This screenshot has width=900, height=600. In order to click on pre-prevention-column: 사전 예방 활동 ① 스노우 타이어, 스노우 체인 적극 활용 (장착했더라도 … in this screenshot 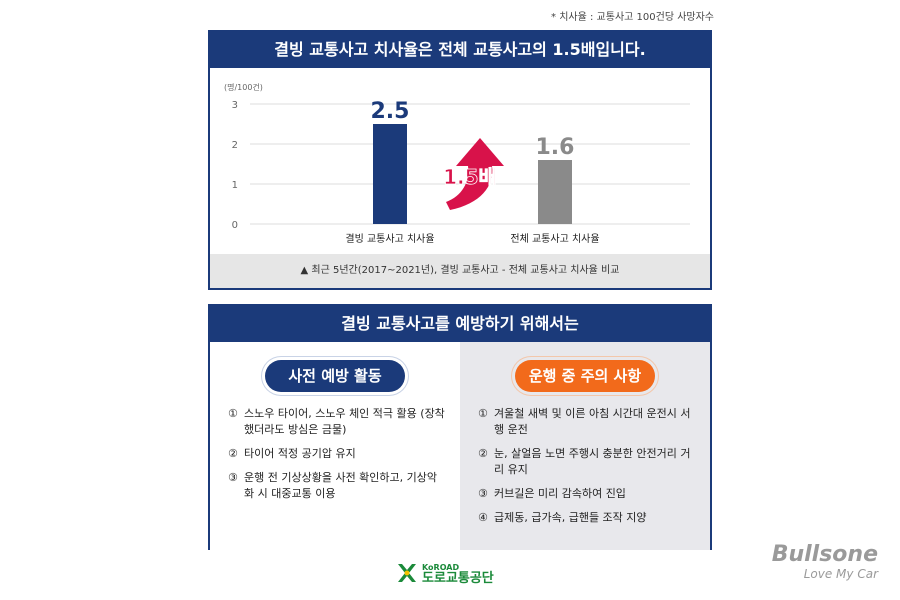, I will do `click(335, 446)`.